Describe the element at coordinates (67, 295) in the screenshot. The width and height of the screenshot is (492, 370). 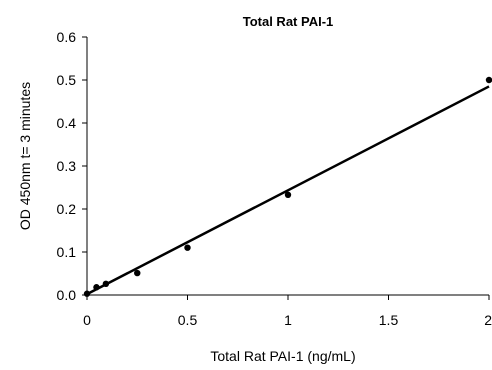
I see `y-tick-label: 0.0` at that location.